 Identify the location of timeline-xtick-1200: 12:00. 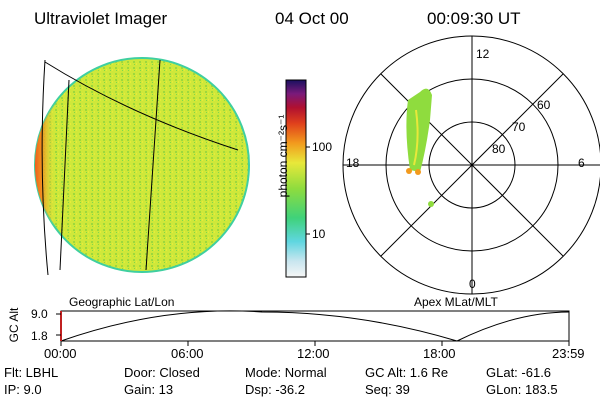
(313, 353).